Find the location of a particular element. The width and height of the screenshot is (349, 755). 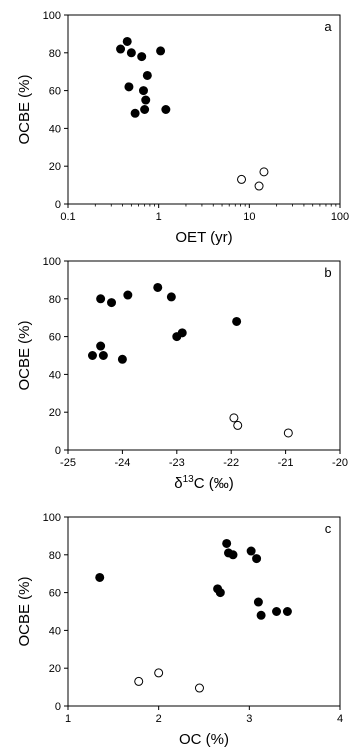

x-tick-label: 2 is located at coordinates (159, 719).